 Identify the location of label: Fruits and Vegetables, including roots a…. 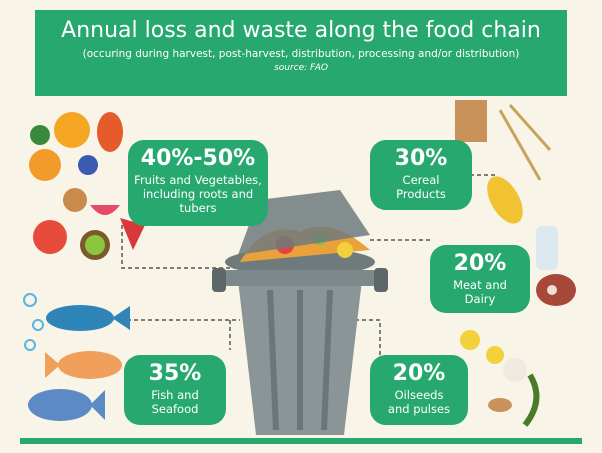
(198, 194).